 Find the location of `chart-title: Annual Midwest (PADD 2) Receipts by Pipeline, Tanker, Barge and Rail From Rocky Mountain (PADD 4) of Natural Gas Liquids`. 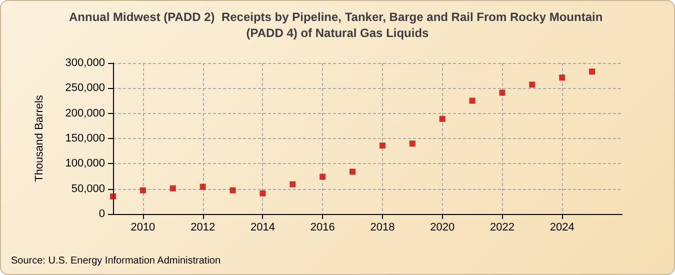

chart-title: Annual Midwest (PADD 2) Receipts by Pipeline, Tanker, Barge and Rail From Rocky Mountain (PADD 4) of Natural Gas Liquids is located at coordinates (337, 25).